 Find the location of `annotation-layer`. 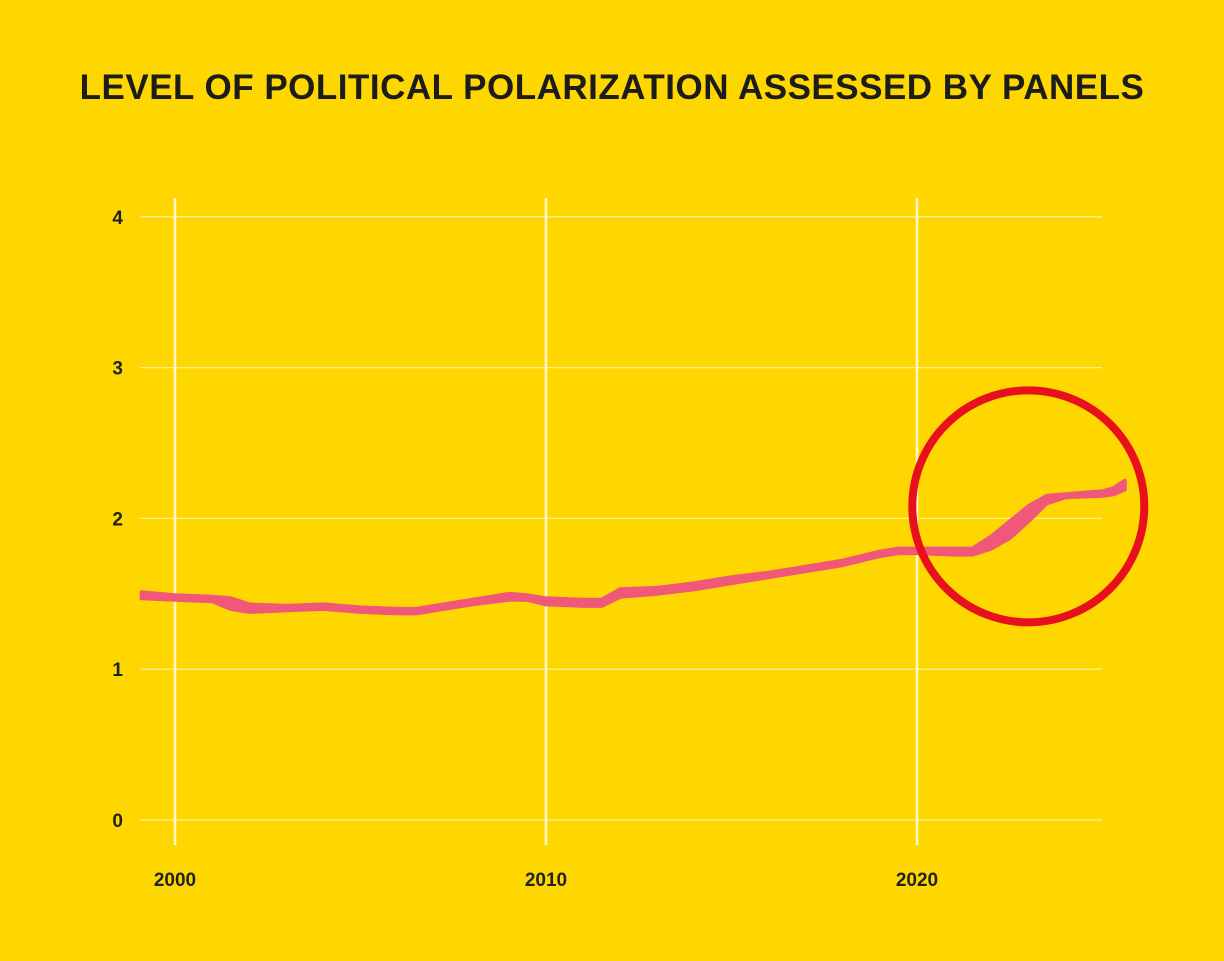

annotation-layer is located at coordinates (1028, 506).